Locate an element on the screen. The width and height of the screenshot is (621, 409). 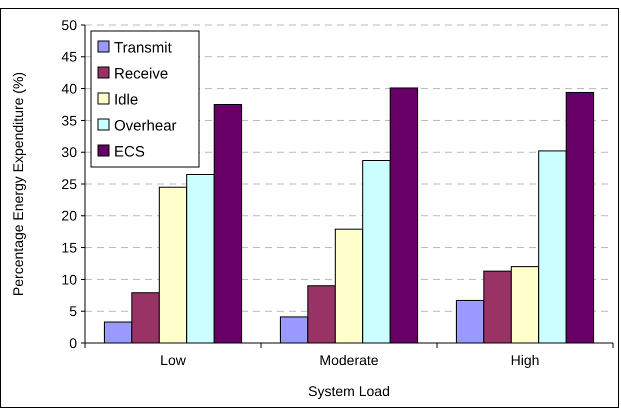
y-tick-label: 5 is located at coordinates (73, 311).